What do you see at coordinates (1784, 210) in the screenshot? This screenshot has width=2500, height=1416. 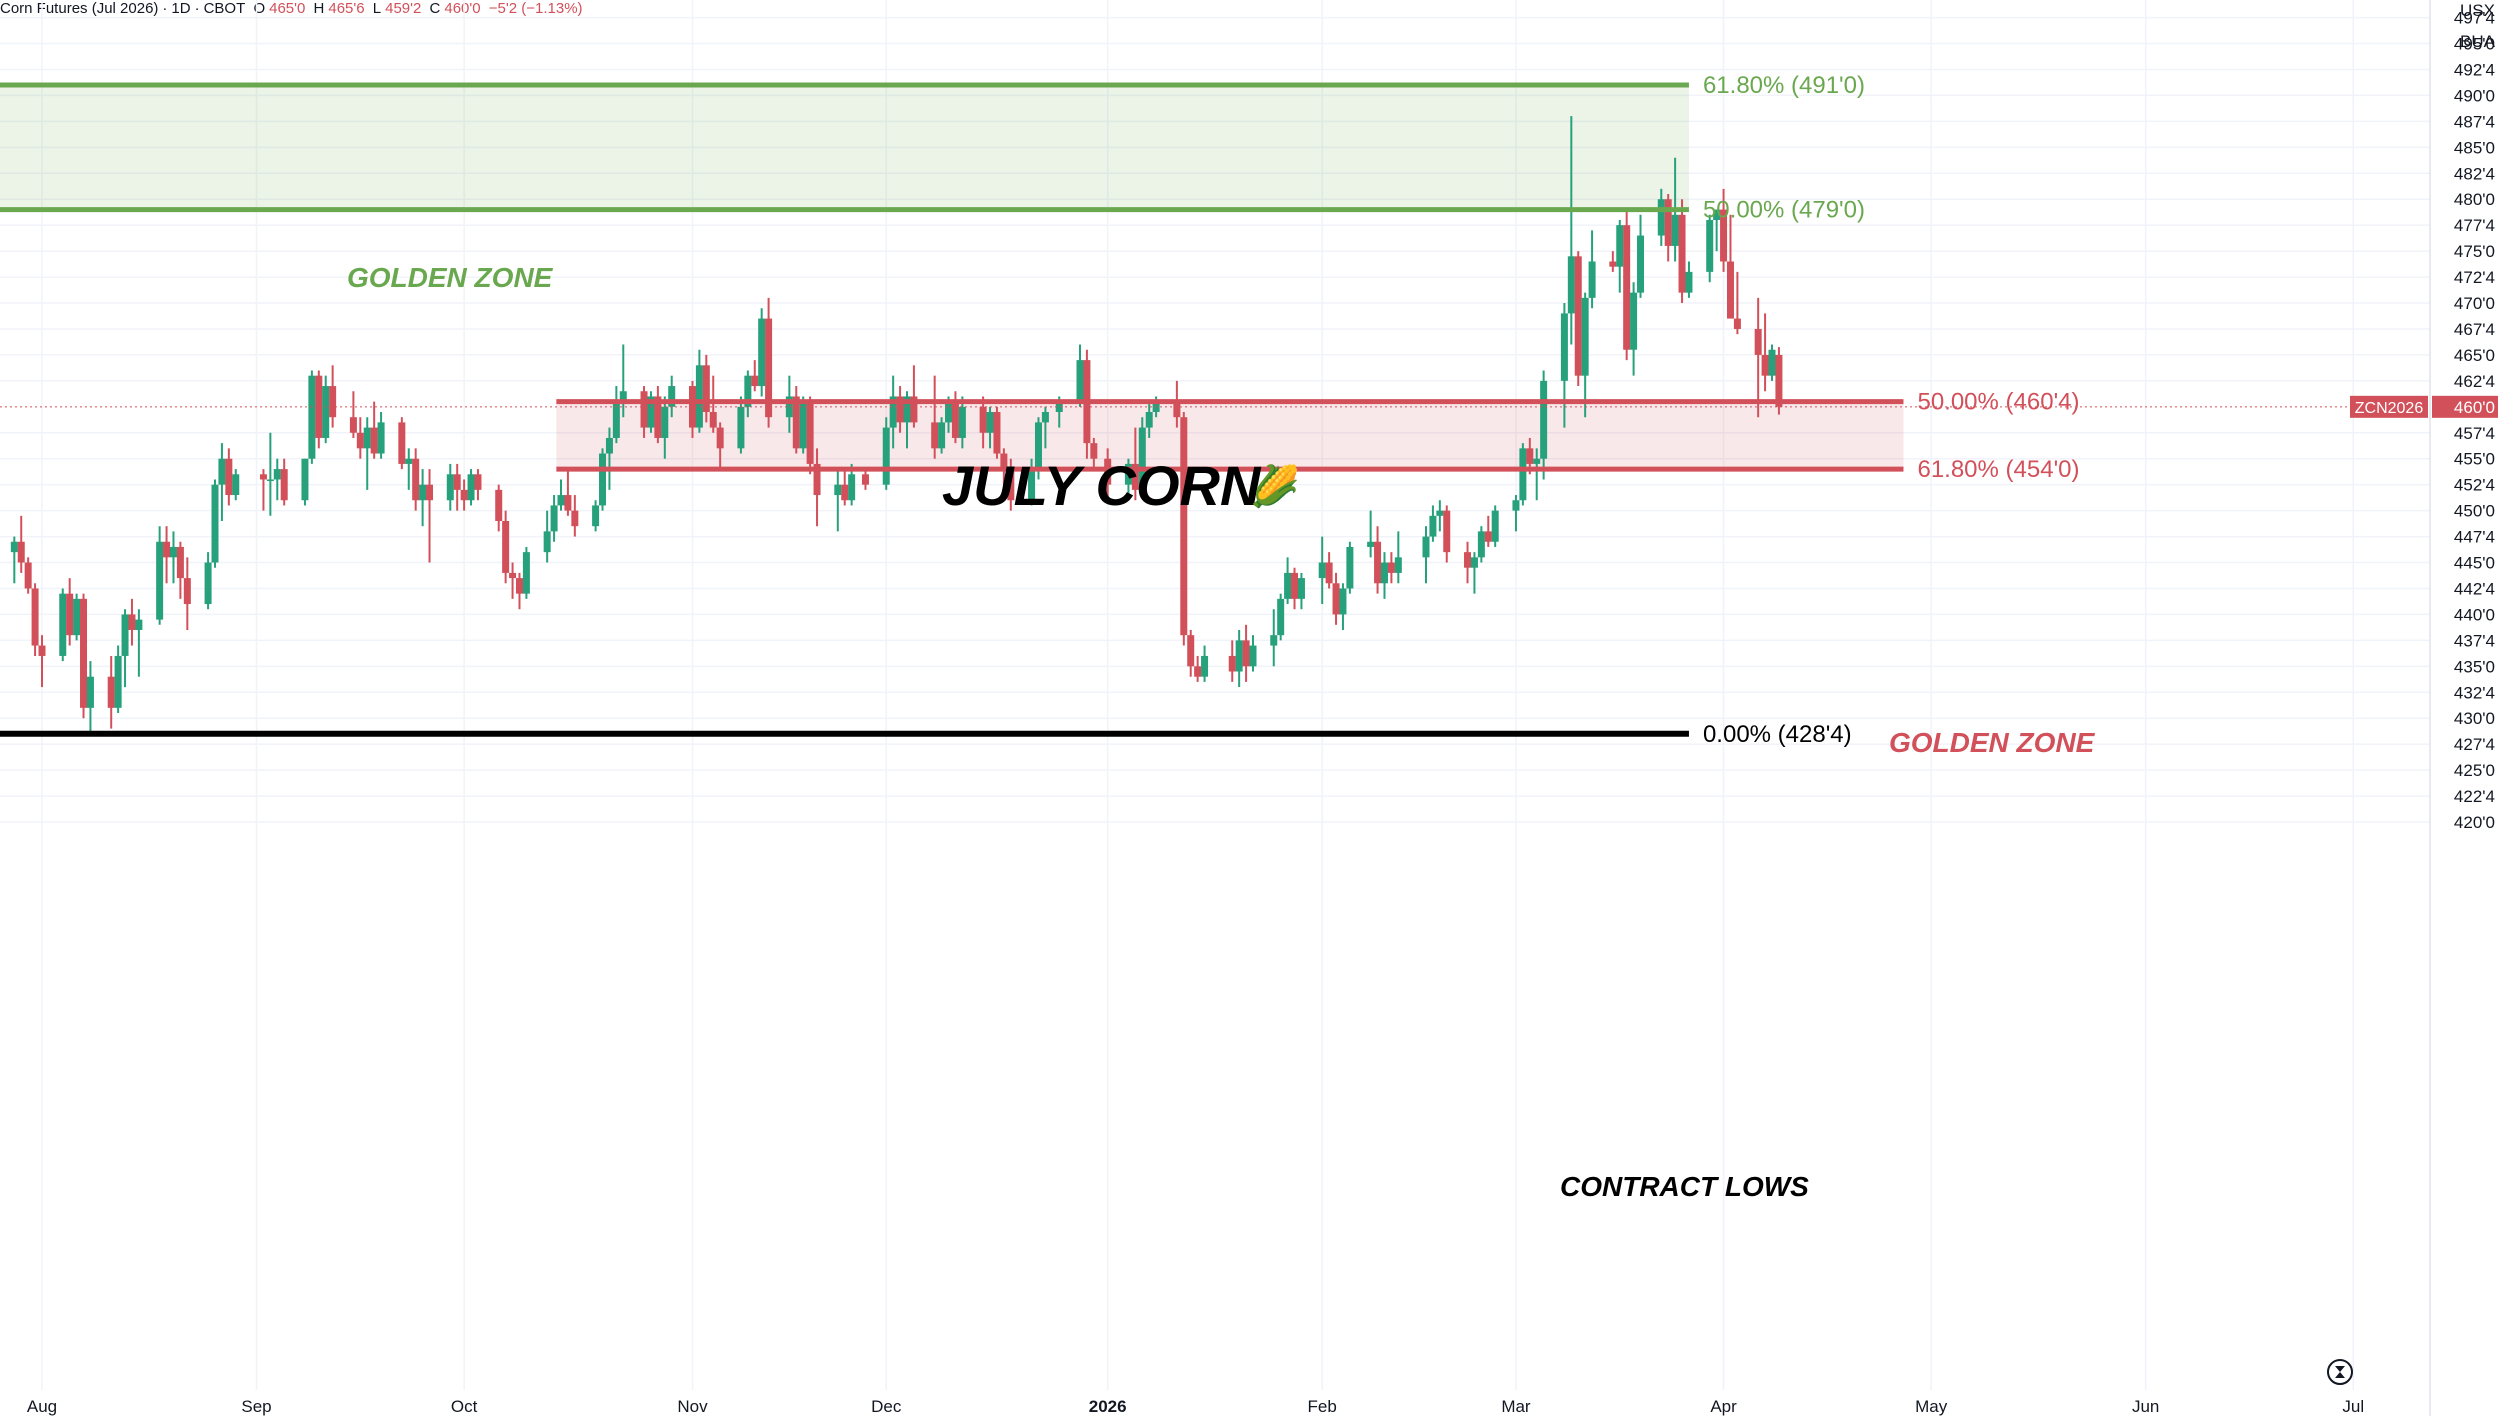 I see `green-500-label: 50.00% (479'0)` at bounding box center [1784, 210].